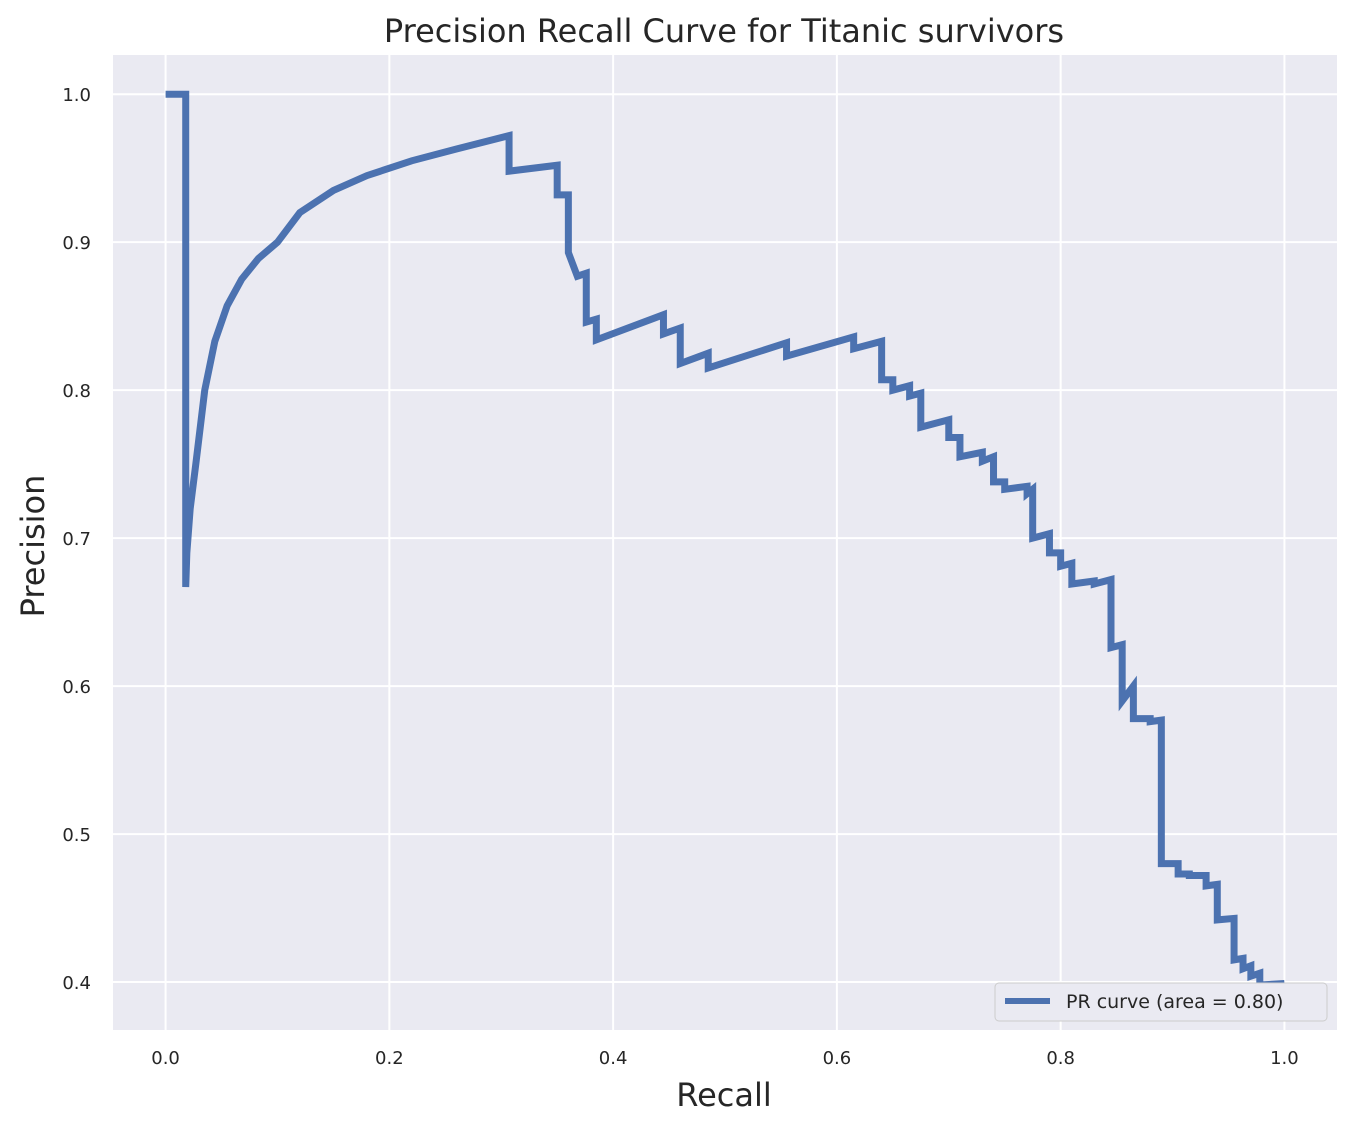 The height and width of the screenshot is (1127, 1358). Describe the element at coordinates (1284, 1058) in the screenshot. I see `x-tick-label: 1.0` at that location.